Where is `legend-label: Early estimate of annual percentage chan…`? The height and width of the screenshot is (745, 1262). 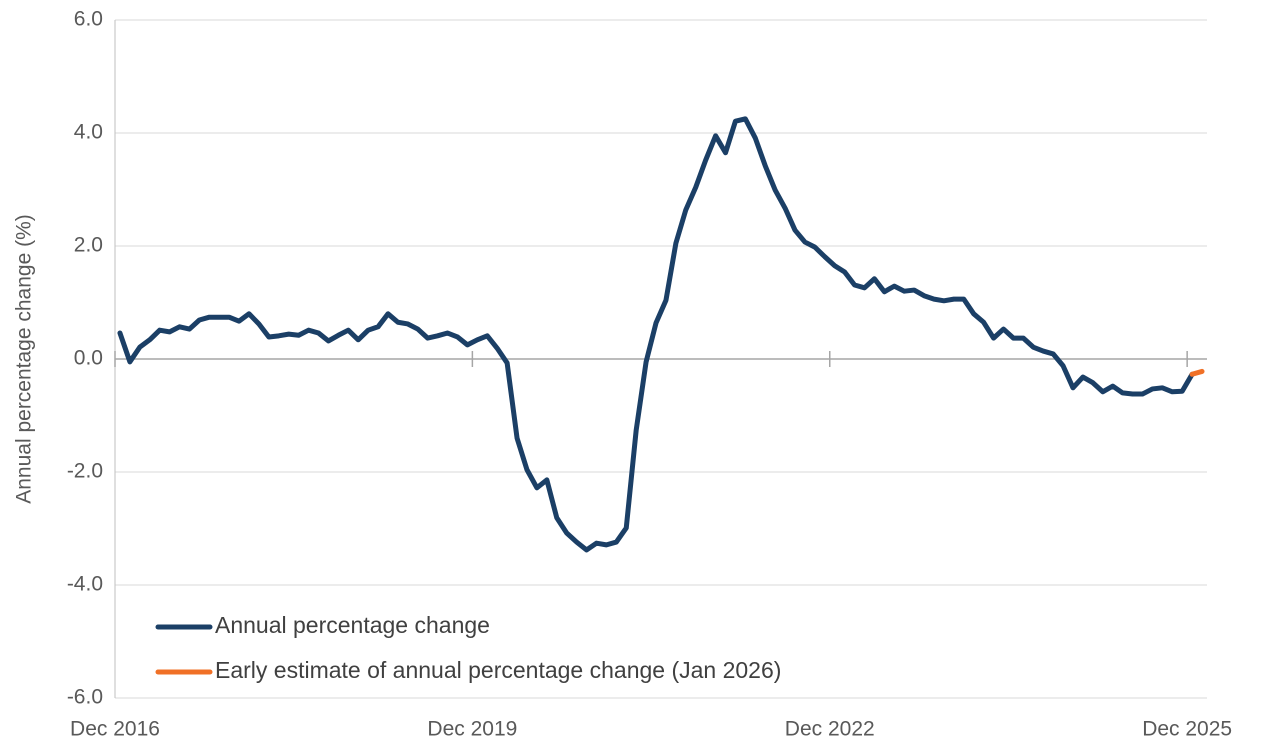
legend-label: Early estimate of annual percentage chan… is located at coordinates (498, 670).